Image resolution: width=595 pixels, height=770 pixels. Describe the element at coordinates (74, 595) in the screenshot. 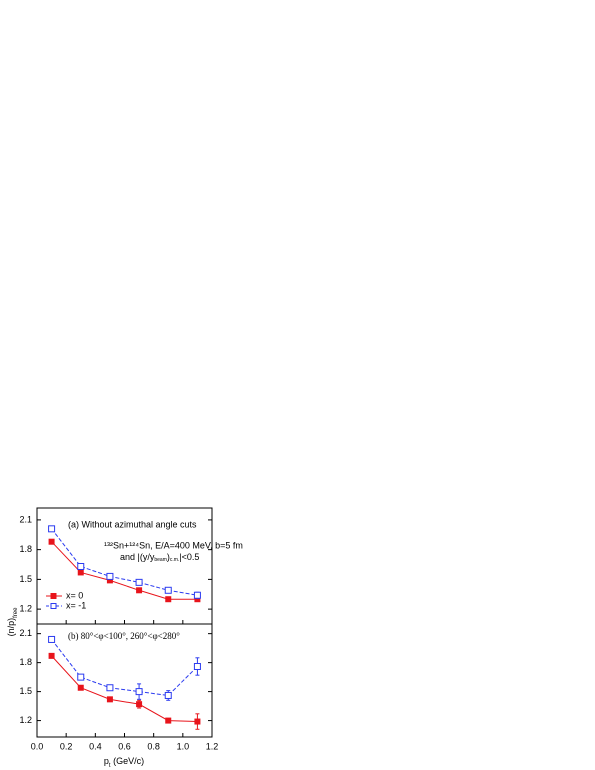

I see `legend-label: x= 0` at that location.